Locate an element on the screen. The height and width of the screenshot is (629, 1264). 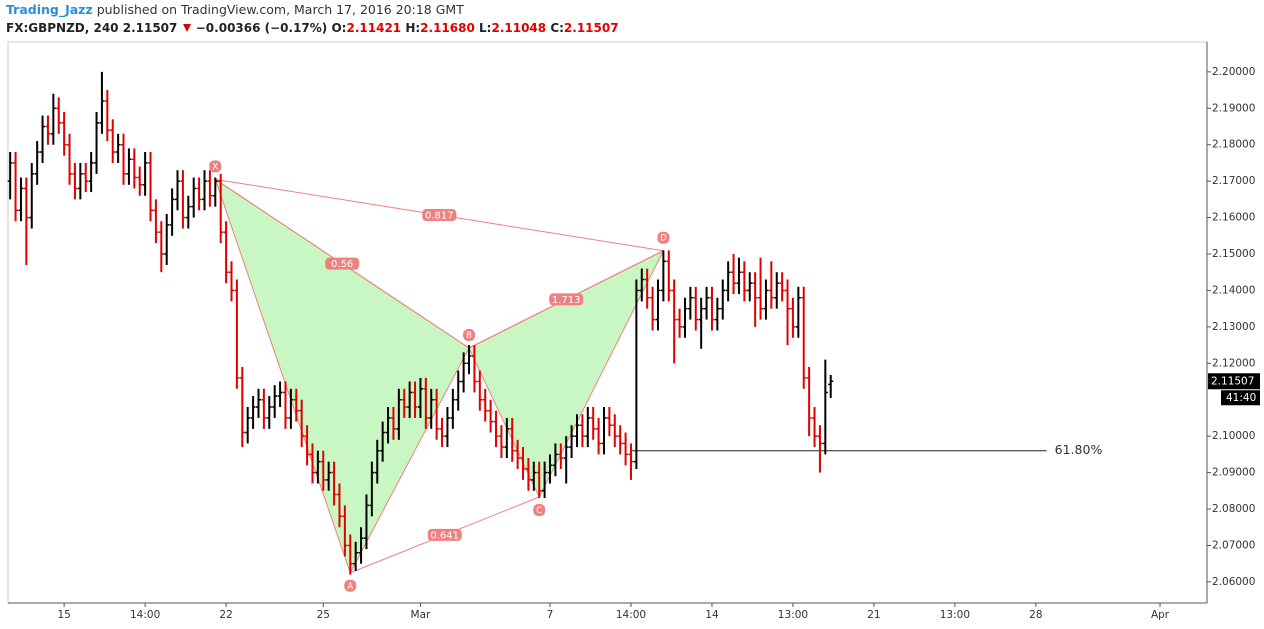
y-tick-label: 2.13000 is located at coordinates (1233, 327).